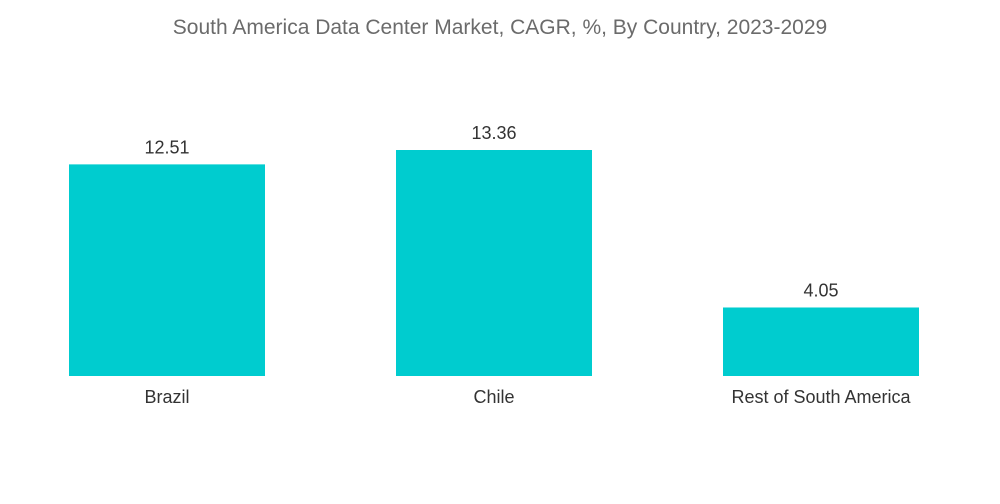 Image resolution: width=1000 pixels, height=504 pixels. What do you see at coordinates (493, 397) in the screenshot?
I see `category-label: Chile` at bounding box center [493, 397].